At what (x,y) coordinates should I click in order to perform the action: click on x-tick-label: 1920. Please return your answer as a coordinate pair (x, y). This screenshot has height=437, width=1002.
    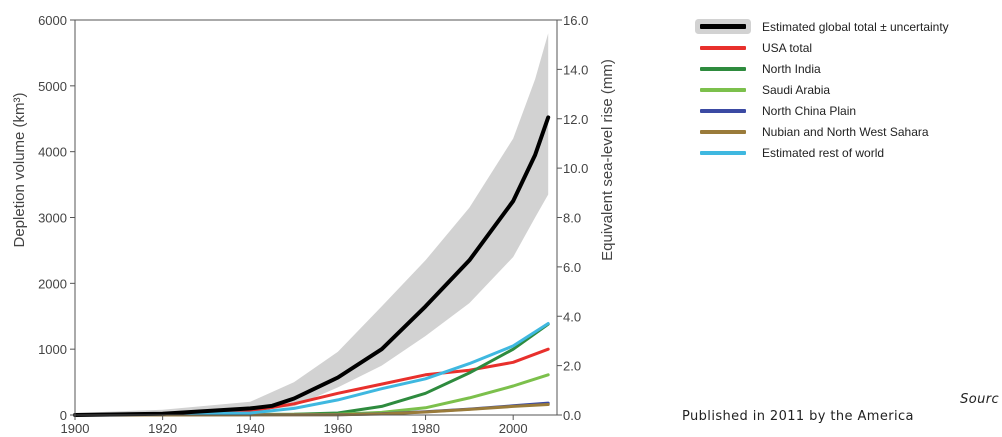
    Looking at the image, I should click on (162, 428).